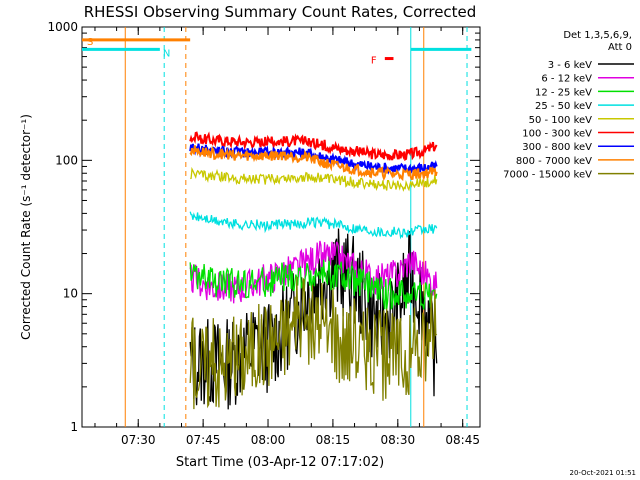 The width and height of the screenshot is (640, 480). I want to click on x-tick-label: 08:30, so click(398, 440).